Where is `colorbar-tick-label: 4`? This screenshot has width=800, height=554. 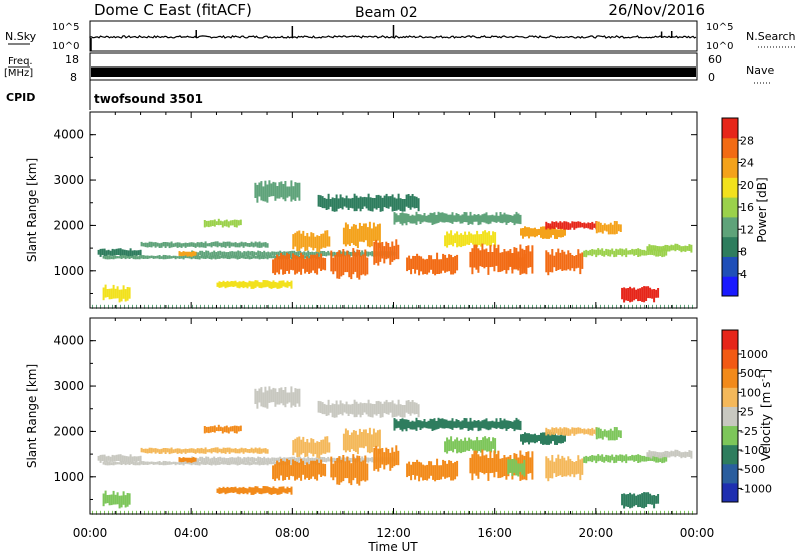 colorbar-tick-label: 4 is located at coordinates (743, 274).